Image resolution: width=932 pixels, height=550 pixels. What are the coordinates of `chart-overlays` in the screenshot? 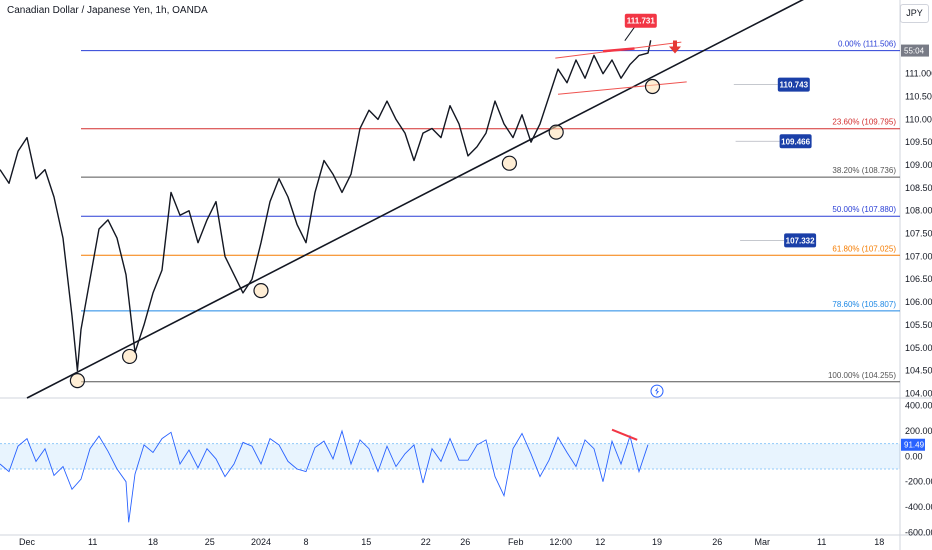 It's located at (665, 219).